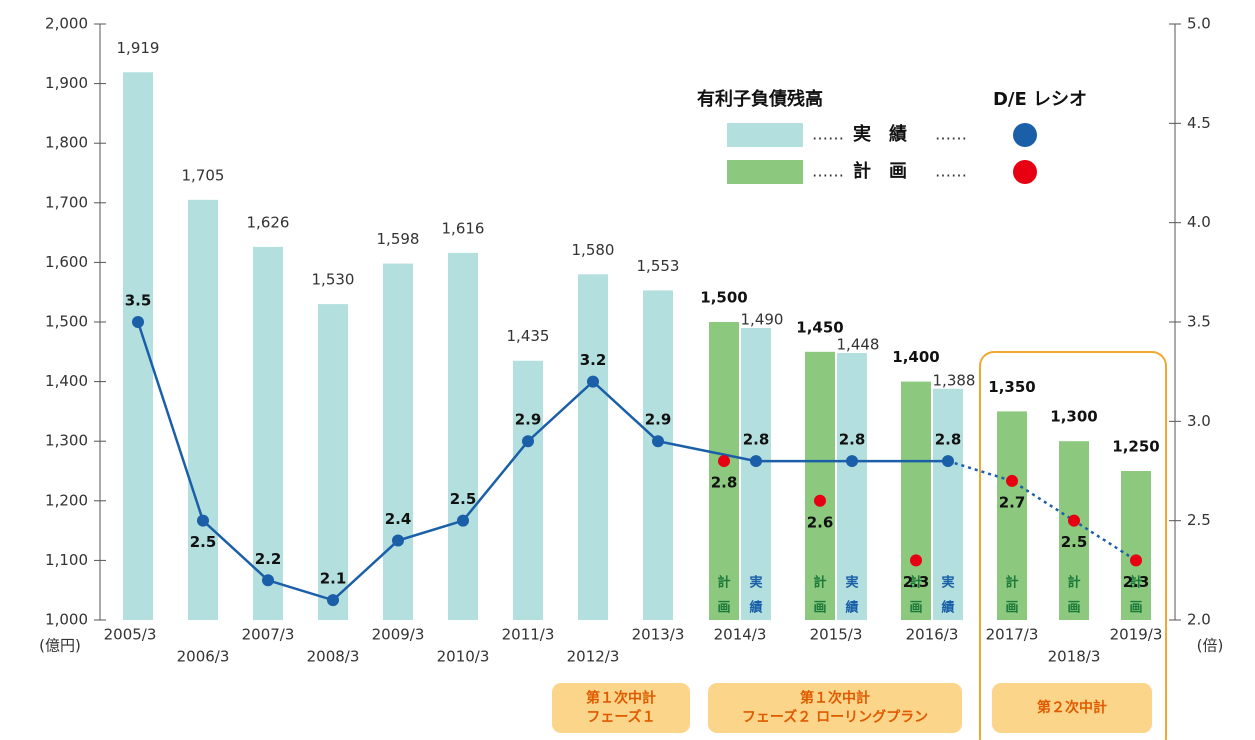  I want to click on de-actual-label: 2.5, so click(203, 542).